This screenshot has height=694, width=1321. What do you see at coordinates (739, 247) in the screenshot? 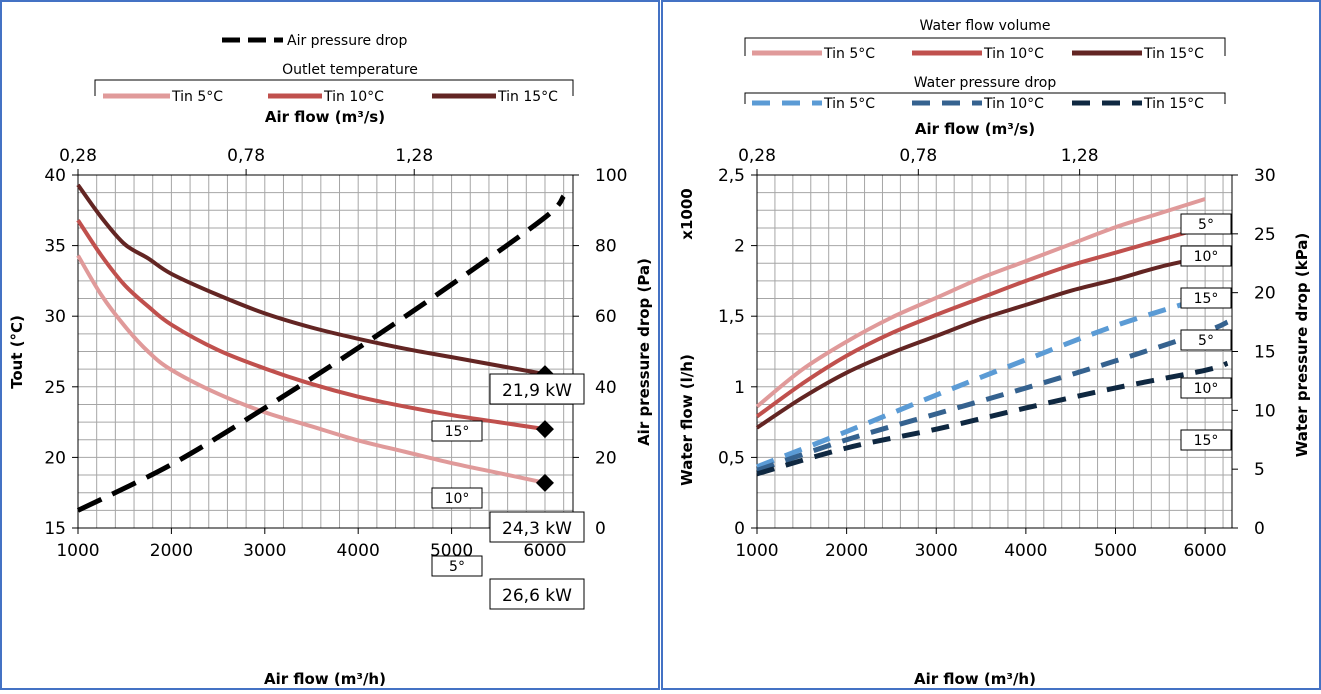
I see `y-tick-label: 2` at bounding box center [739, 247].